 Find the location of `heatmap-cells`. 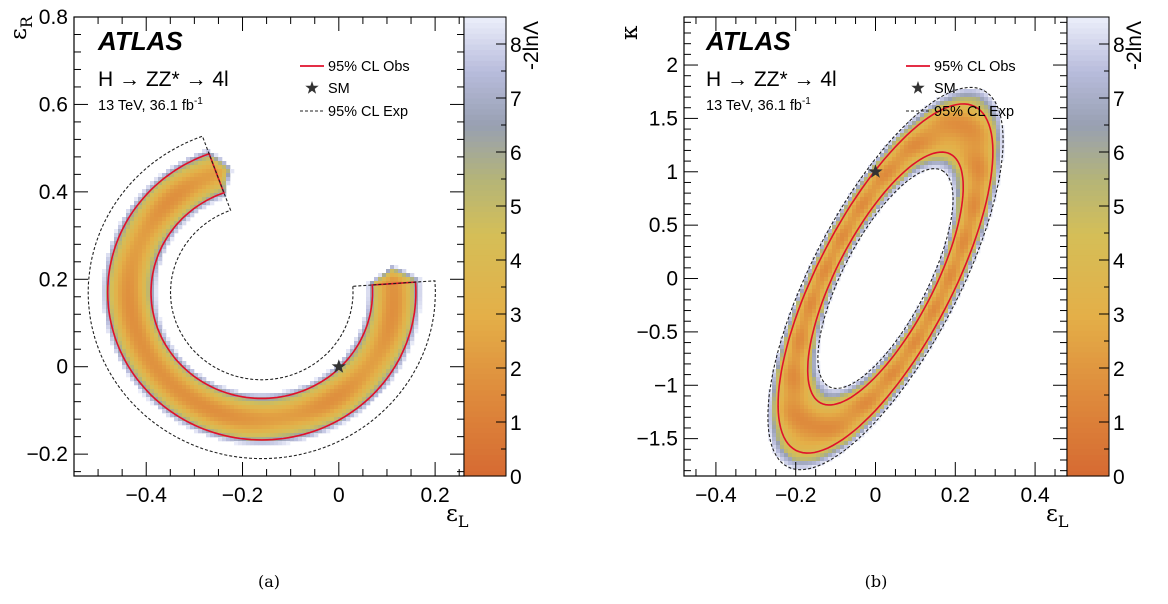

heatmap-cells is located at coordinates (262, 297).